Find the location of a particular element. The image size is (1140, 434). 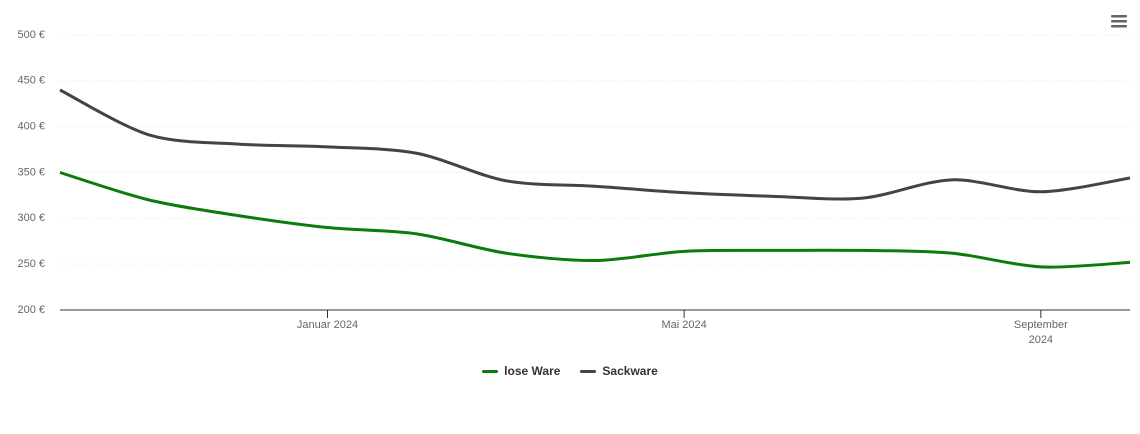

y-tick-label: 200 € is located at coordinates (31, 310).